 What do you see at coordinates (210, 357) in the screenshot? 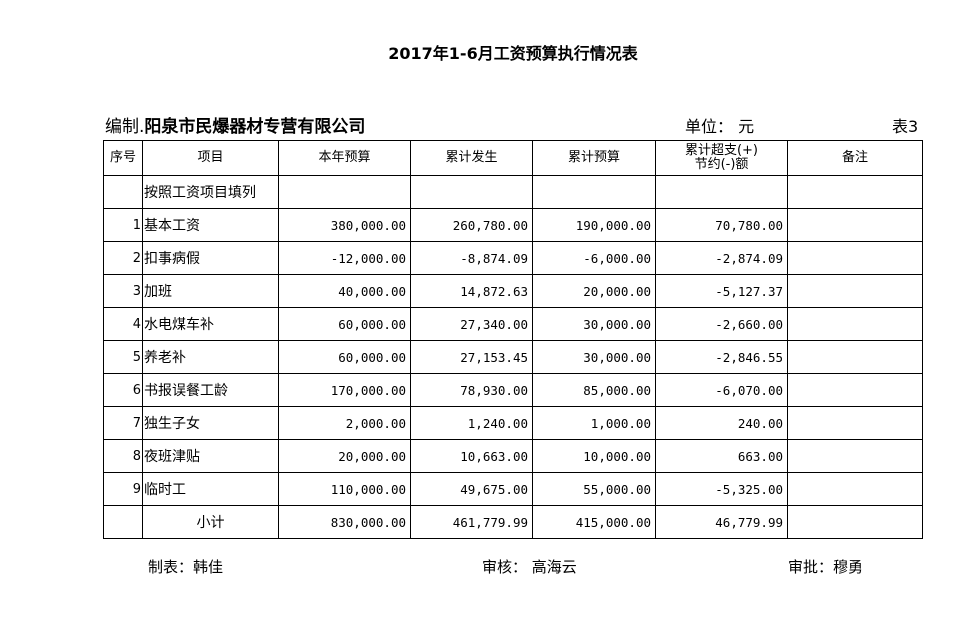
I see `cell-item: 养老补` at bounding box center [210, 357].